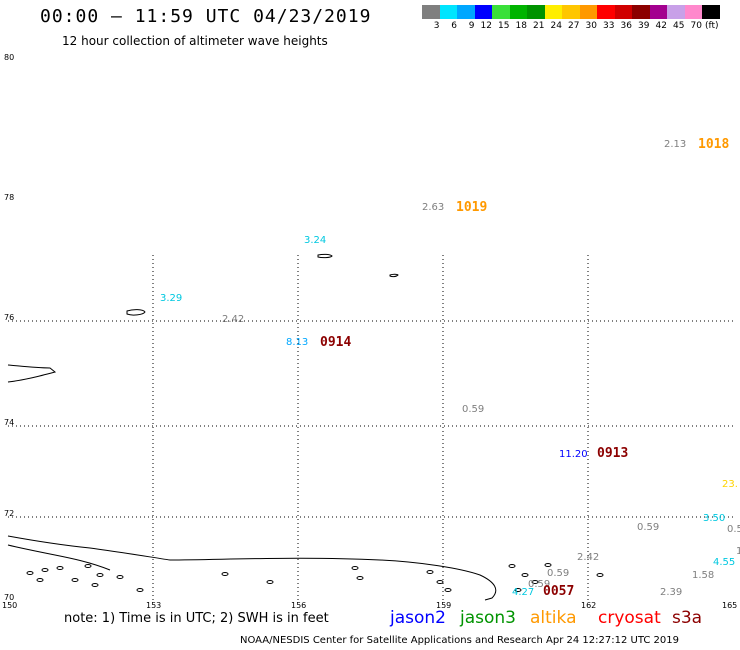  I want to click on satellite-legend-item: jason2, so click(418, 618).